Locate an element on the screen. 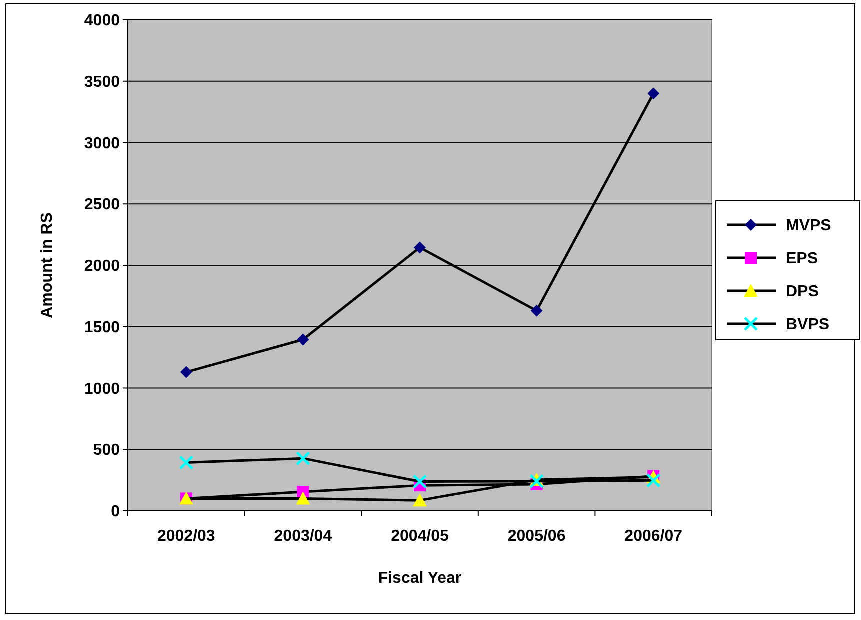 This screenshot has height=620, width=861. y-tick-label: 2500 is located at coordinates (102, 205).